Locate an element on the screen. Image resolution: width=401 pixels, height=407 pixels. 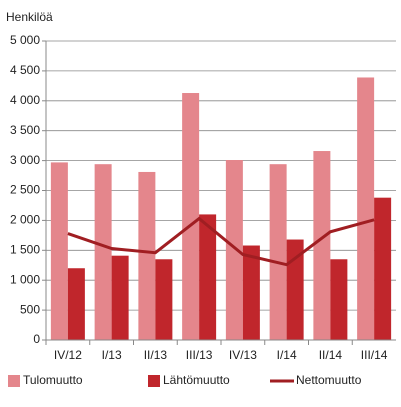
x-tick-label: II/13 is located at coordinates (156, 355).